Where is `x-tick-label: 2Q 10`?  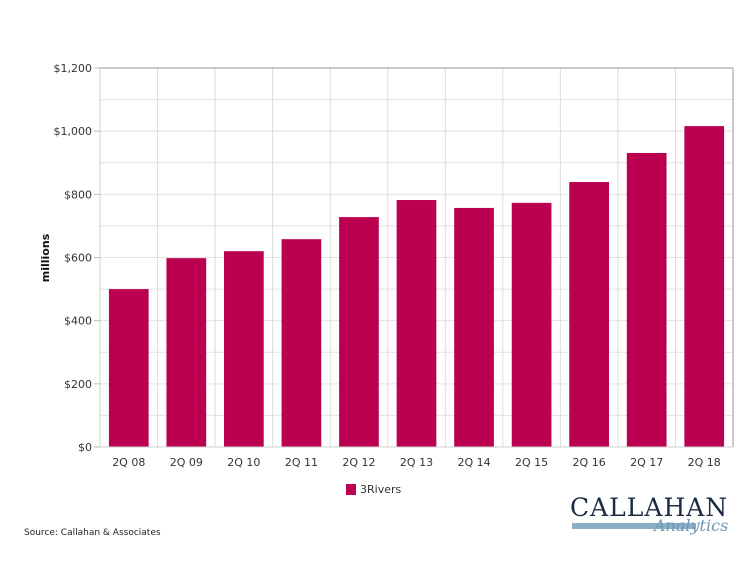 x-tick-label: 2Q 10 is located at coordinates (243, 462).